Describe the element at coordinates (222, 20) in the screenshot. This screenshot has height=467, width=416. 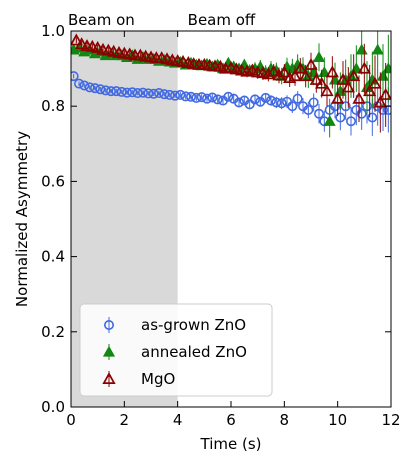
I see `beam-off-label: Beam off` at that location.